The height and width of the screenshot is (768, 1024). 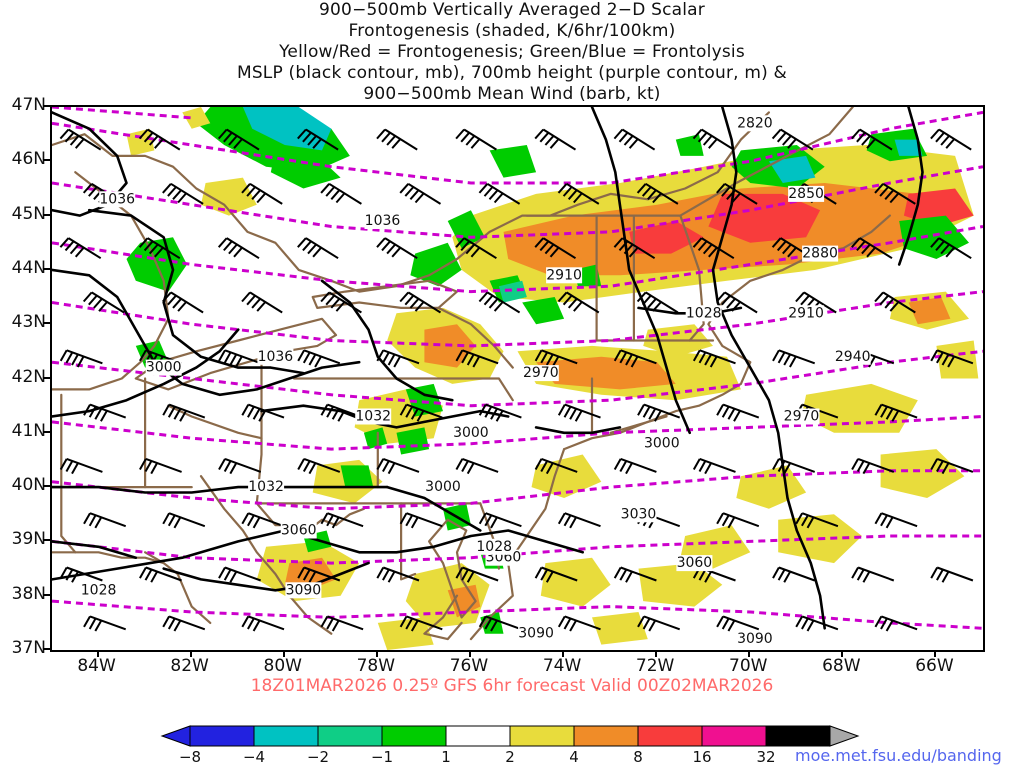 I want to click on mslp-contour-label: 1028, so click(x=99, y=590).